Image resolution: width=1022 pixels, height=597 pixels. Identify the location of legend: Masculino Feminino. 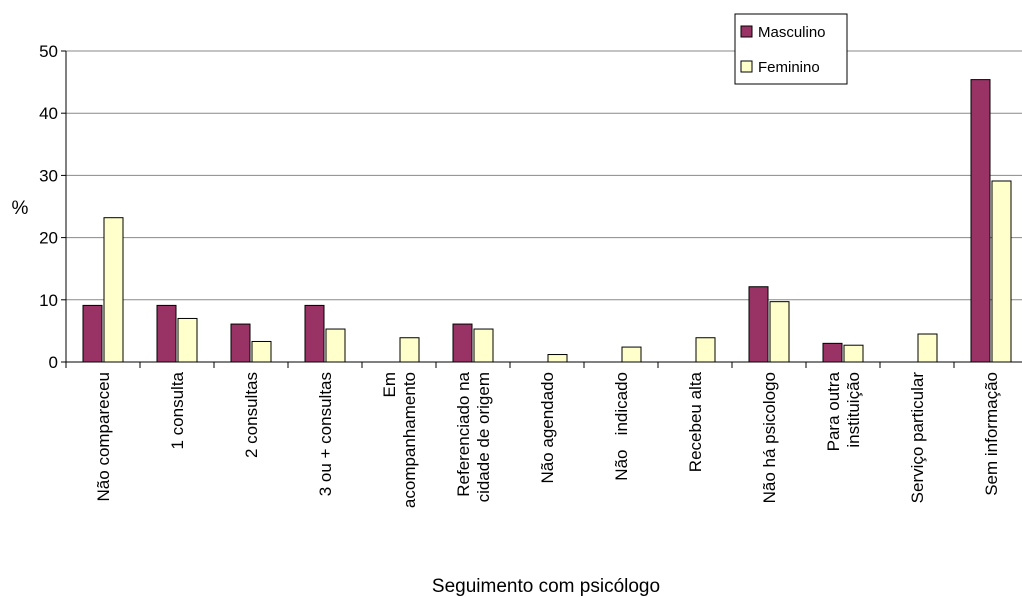
(791, 49).